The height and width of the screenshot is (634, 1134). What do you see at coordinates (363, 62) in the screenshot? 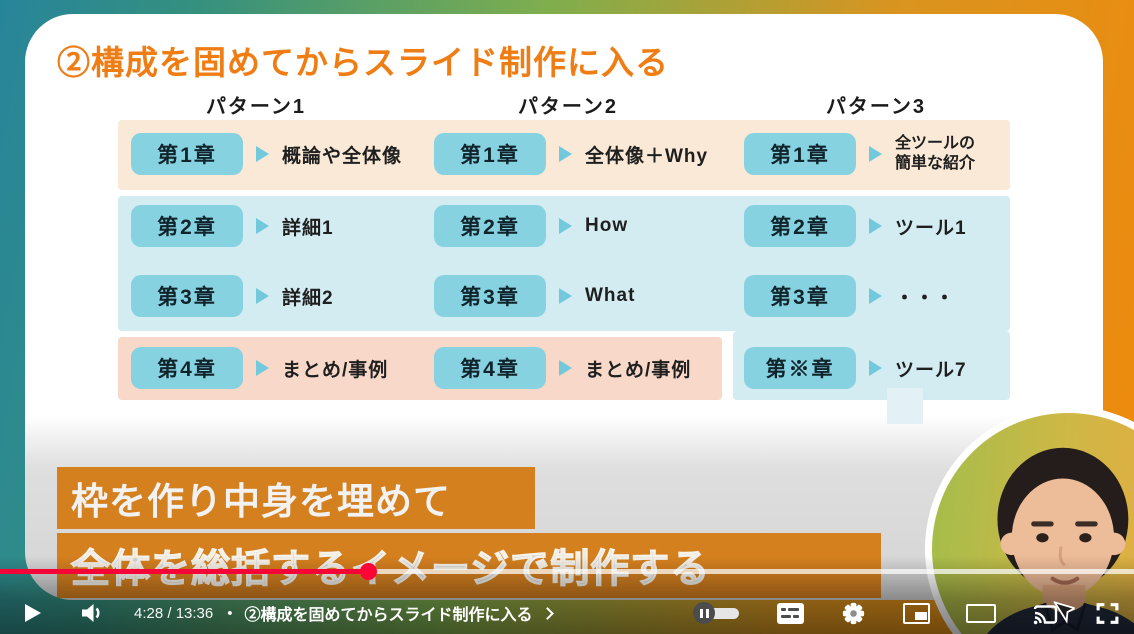
I see `slide-title: ②構成を固めてからスライド制作に入る` at bounding box center [363, 62].